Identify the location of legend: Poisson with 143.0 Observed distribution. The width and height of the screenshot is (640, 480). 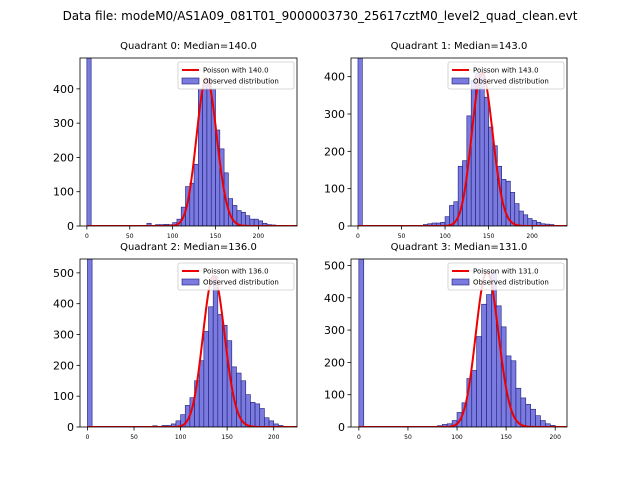
(506, 75).